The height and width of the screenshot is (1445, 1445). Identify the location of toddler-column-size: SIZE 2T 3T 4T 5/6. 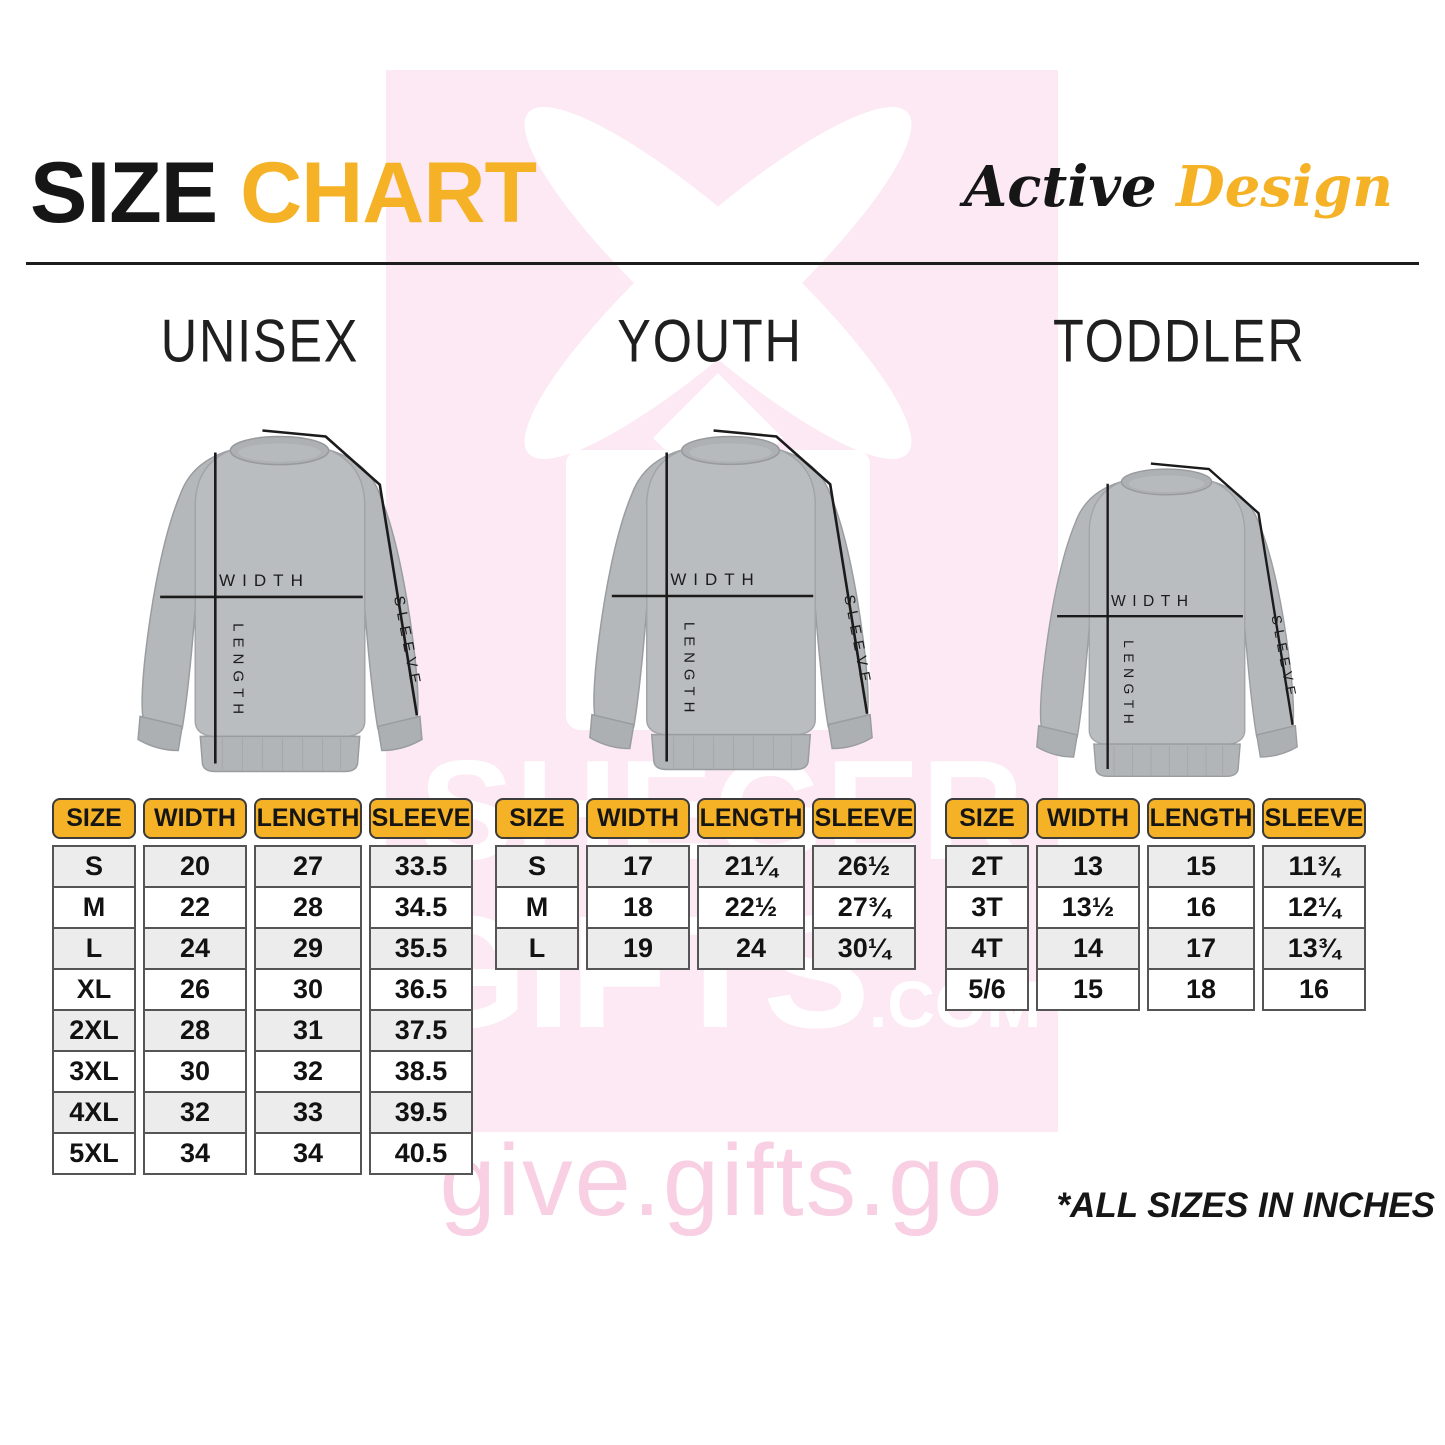
(987, 904).